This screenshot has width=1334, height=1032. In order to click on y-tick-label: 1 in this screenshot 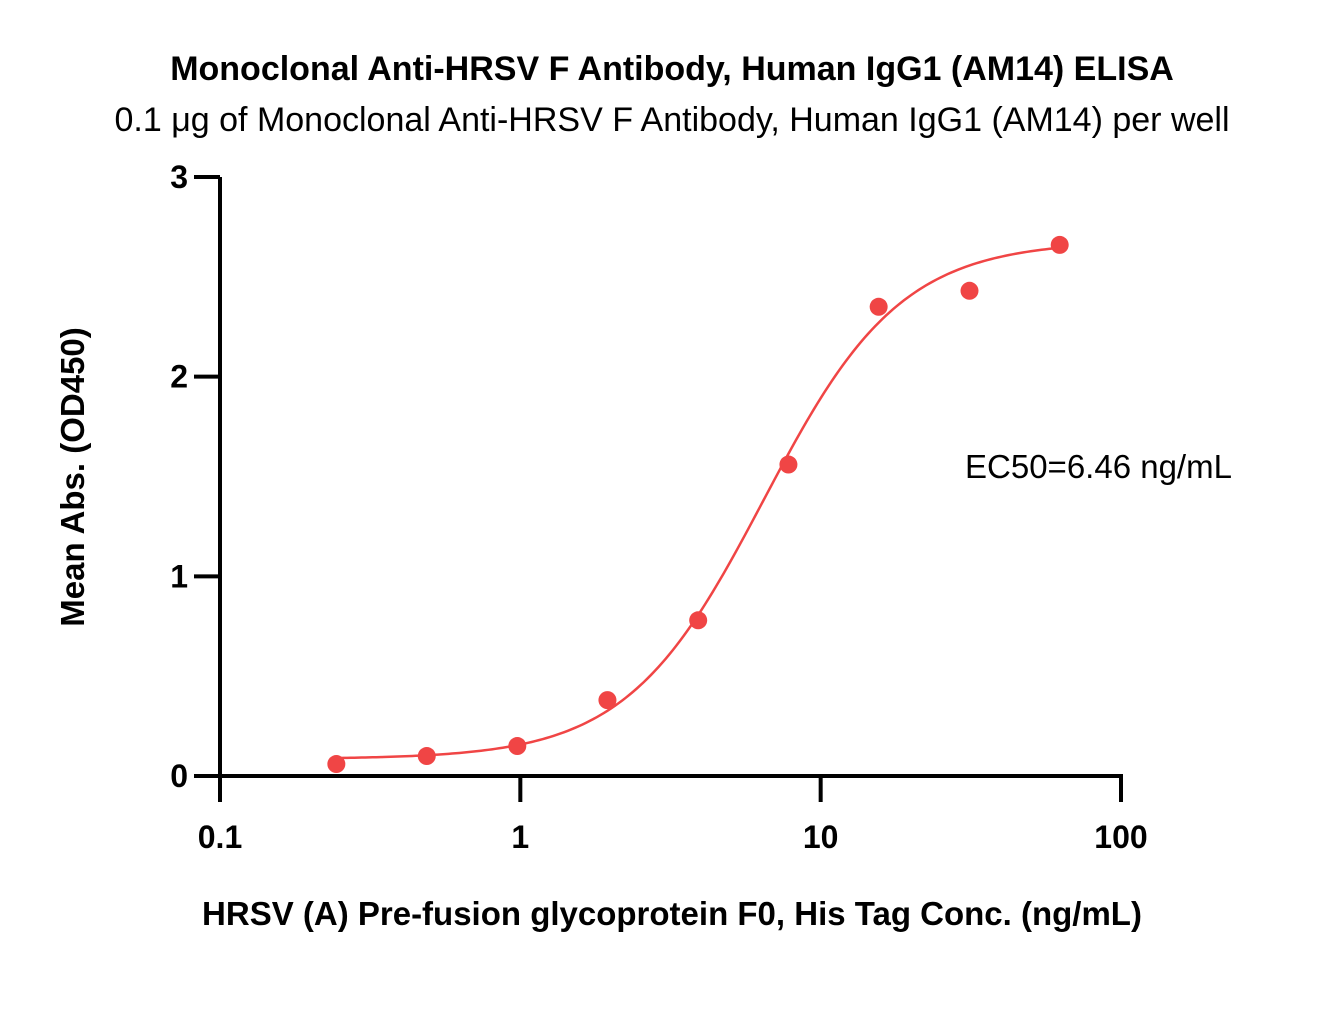, I will do `click(179, 576)`.